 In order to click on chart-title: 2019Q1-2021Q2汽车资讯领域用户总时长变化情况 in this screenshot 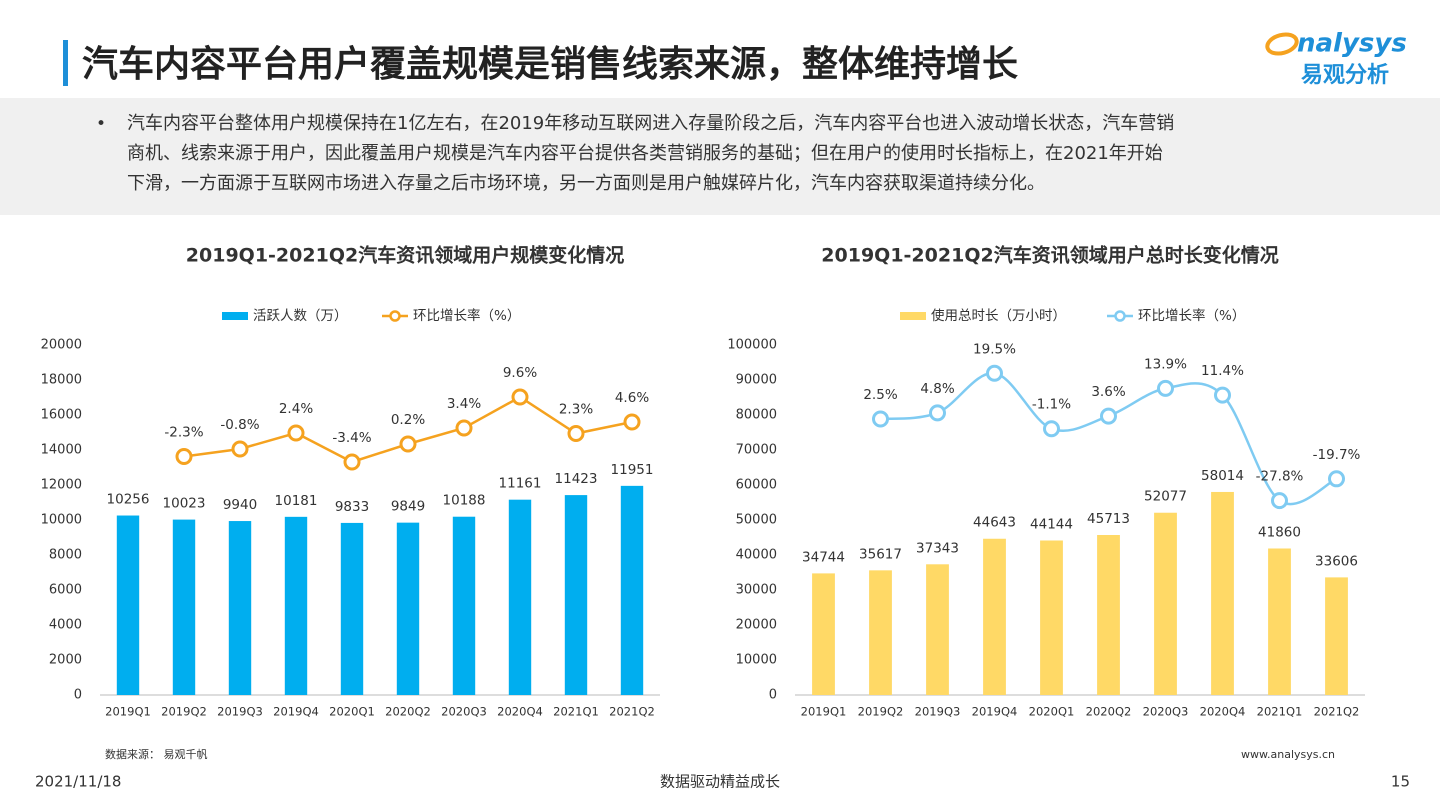, I will do `click(1049, 255)`.